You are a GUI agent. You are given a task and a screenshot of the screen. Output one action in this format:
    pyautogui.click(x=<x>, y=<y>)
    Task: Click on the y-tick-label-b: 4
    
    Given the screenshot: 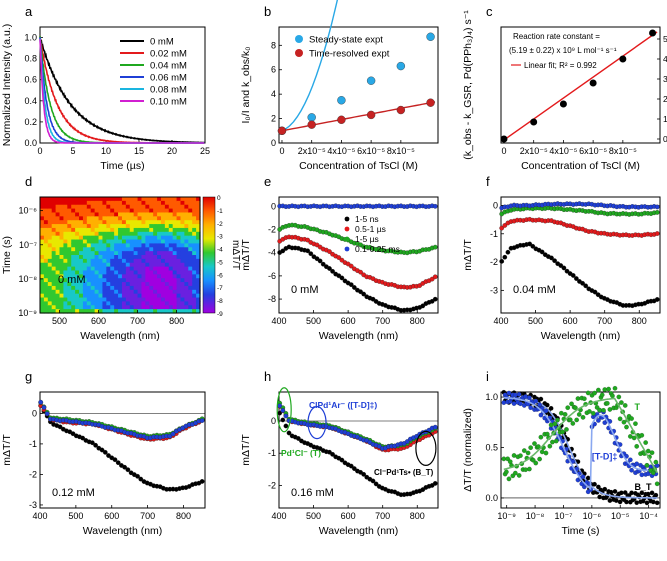 What is the action you would take?
    pyautogui.click(x=273, y=94)
    